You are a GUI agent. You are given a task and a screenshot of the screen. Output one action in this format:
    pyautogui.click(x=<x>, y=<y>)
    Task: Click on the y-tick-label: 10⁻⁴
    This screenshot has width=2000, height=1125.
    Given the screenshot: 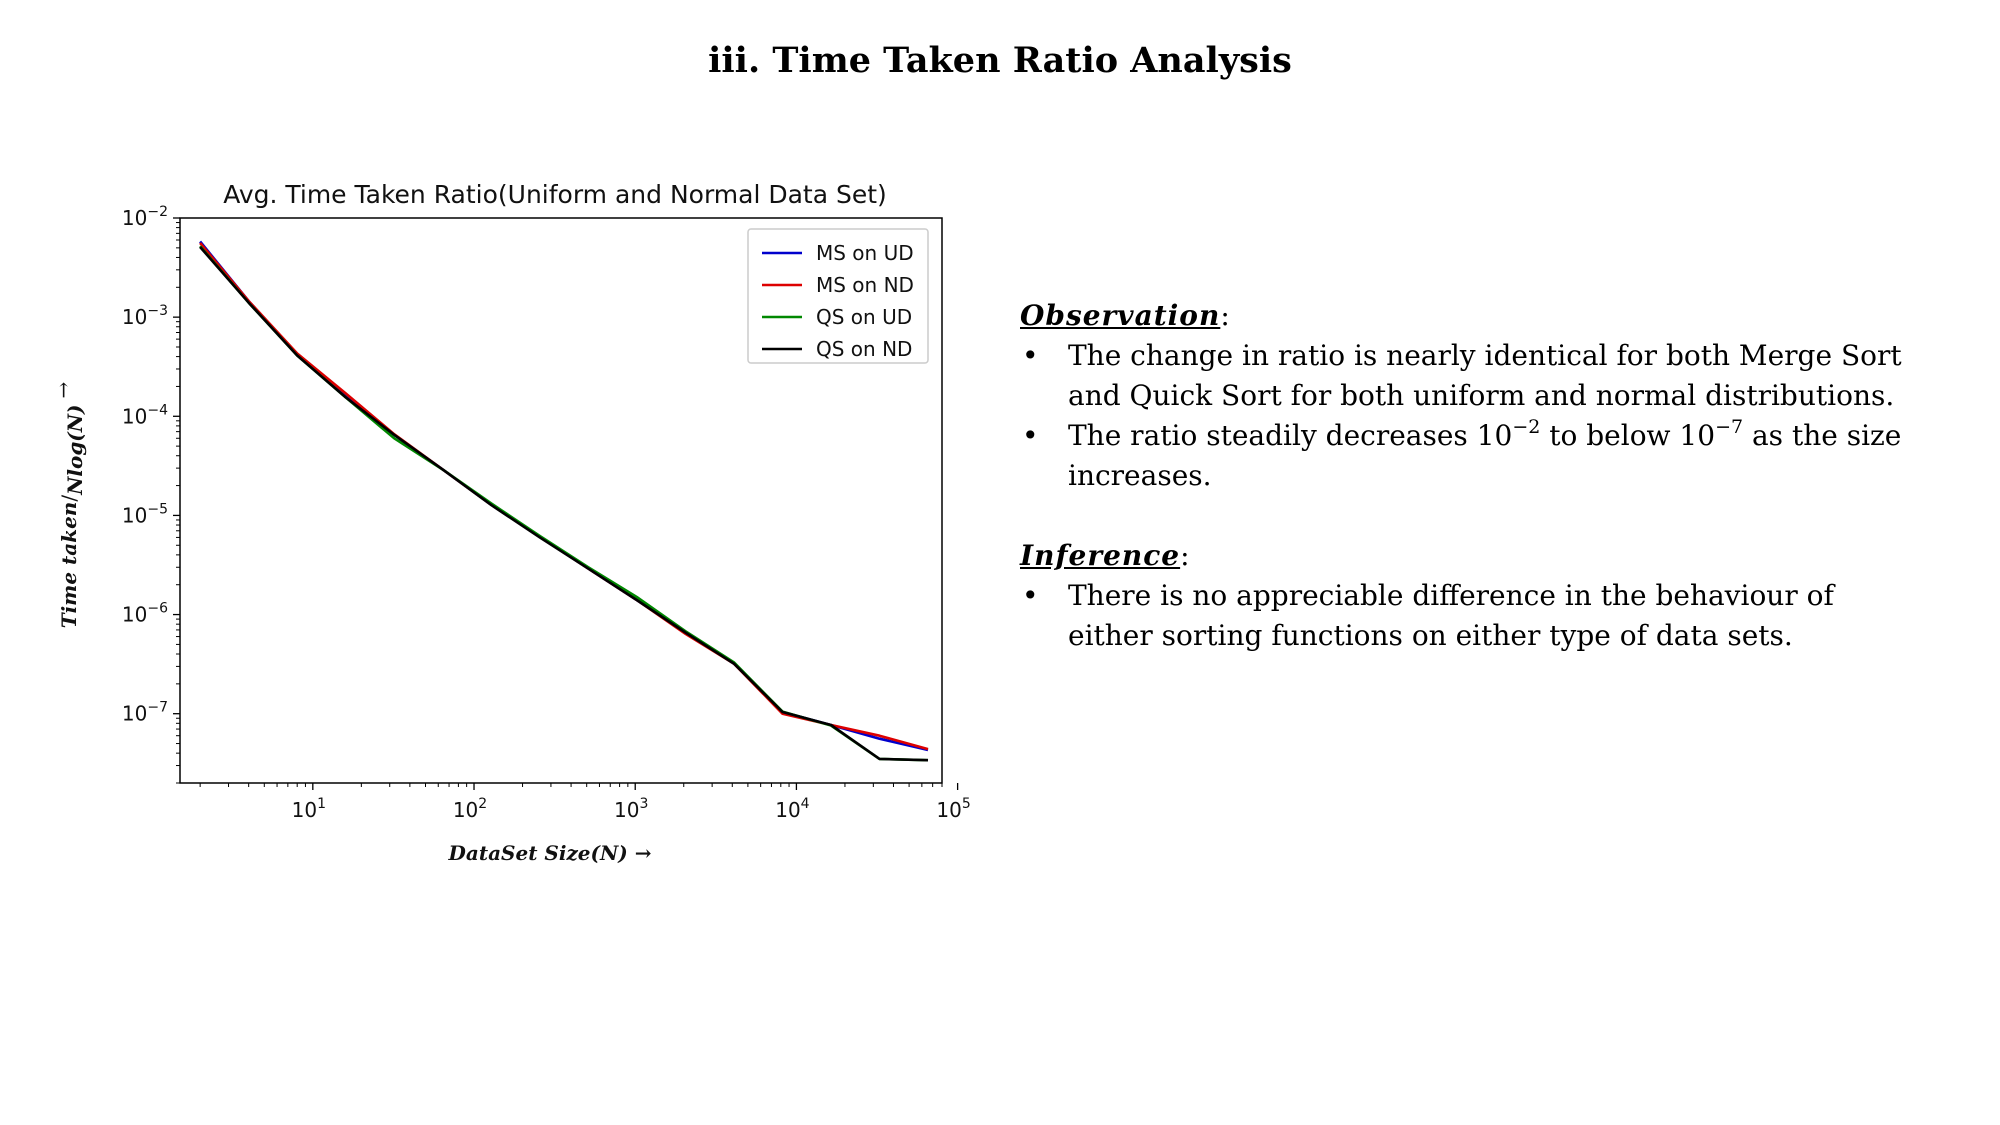 What is the action you would take?
    pyautogui.click(x=145, y=415)
    